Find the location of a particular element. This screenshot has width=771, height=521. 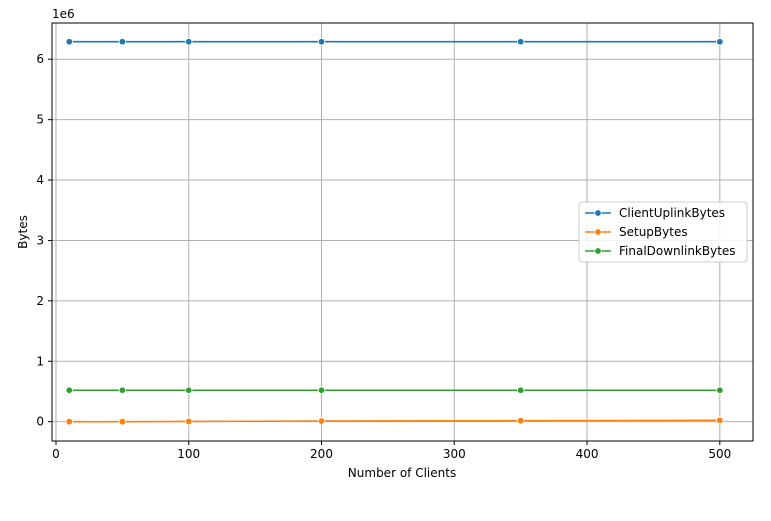

series-line-setupbytes is located at coordinates (394, 421).